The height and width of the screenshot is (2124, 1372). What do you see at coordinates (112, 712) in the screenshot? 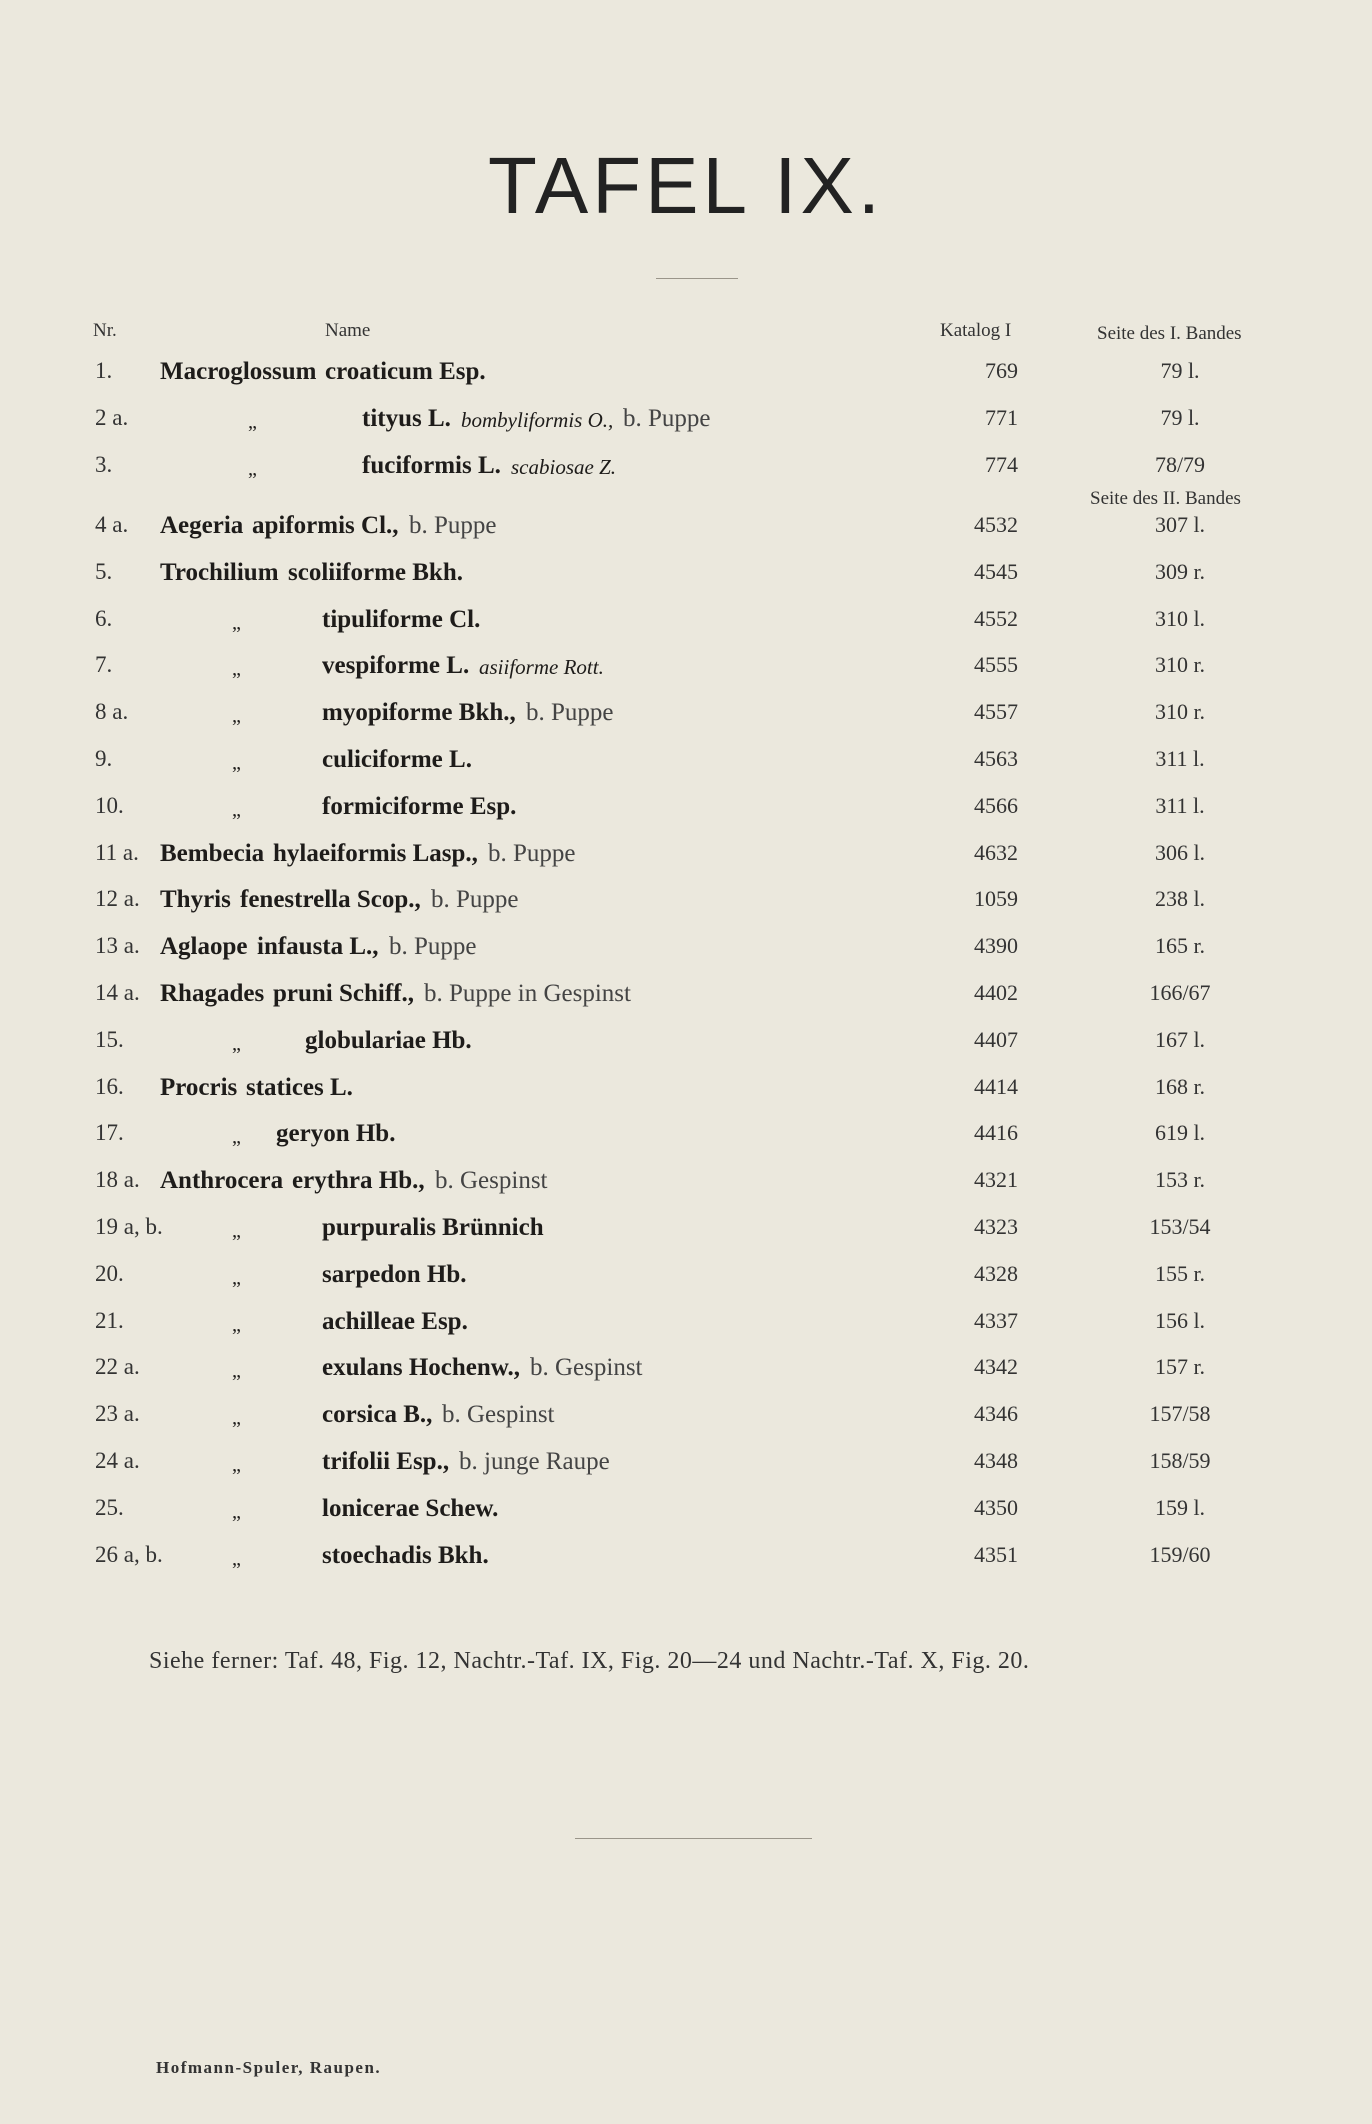
I see `row-number: 8 a.` at bounding box center [112, 712].